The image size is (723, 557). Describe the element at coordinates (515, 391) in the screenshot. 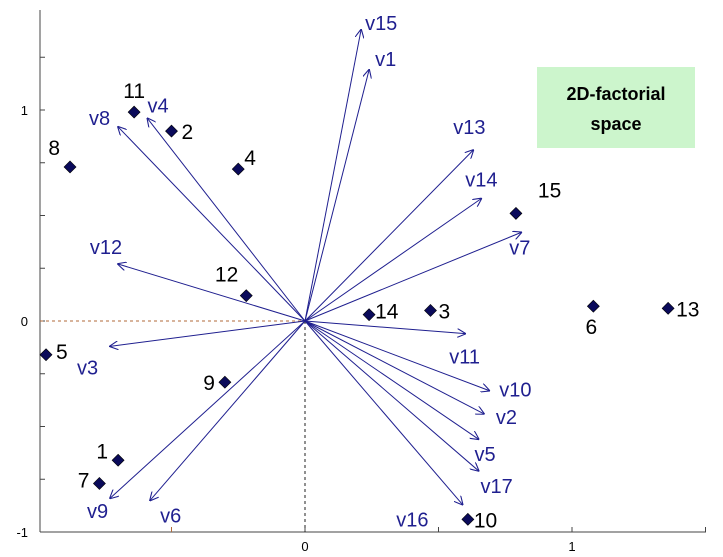

I see `vector-label-v10: v10` at that location.